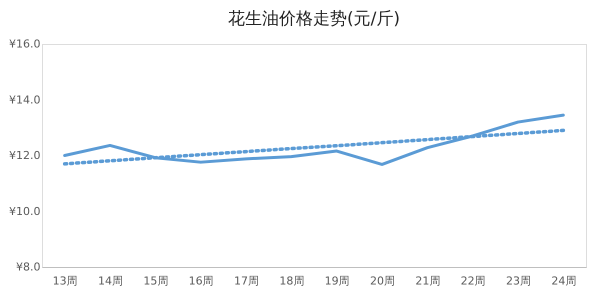  What do you see at coordinates (28, 267) in the screenshot?
I see `y-tick-label: ¥8.0` at bounding box center [28, 267].